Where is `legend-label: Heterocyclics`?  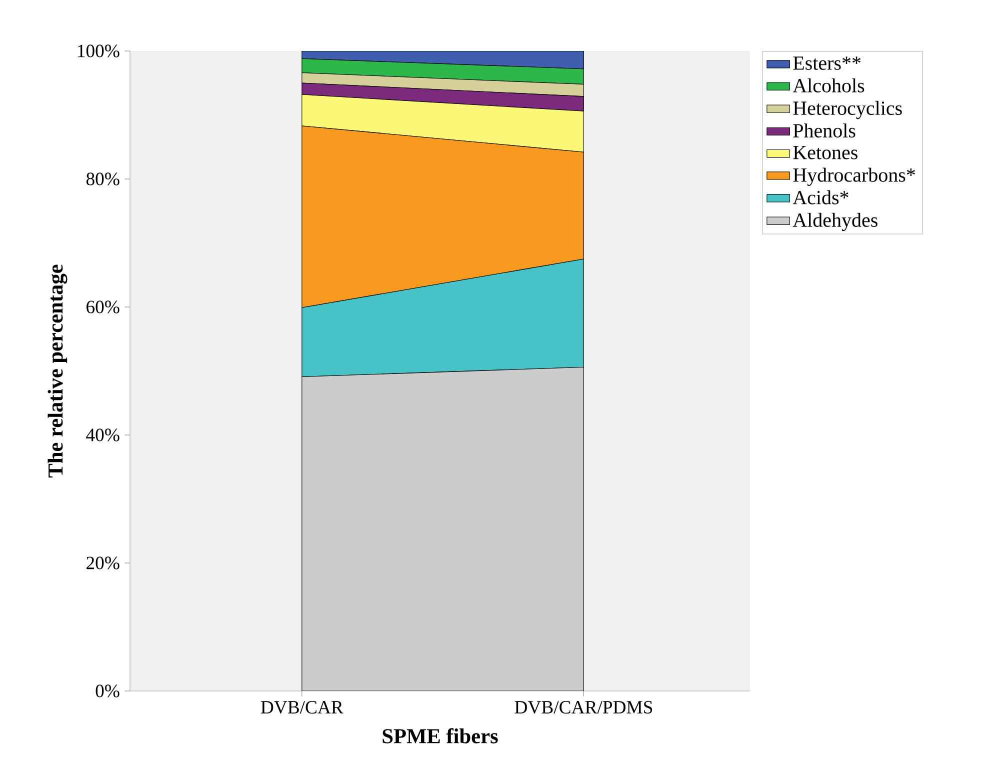 legend-label: Heterocyclics is located at coordinates (847, 110).